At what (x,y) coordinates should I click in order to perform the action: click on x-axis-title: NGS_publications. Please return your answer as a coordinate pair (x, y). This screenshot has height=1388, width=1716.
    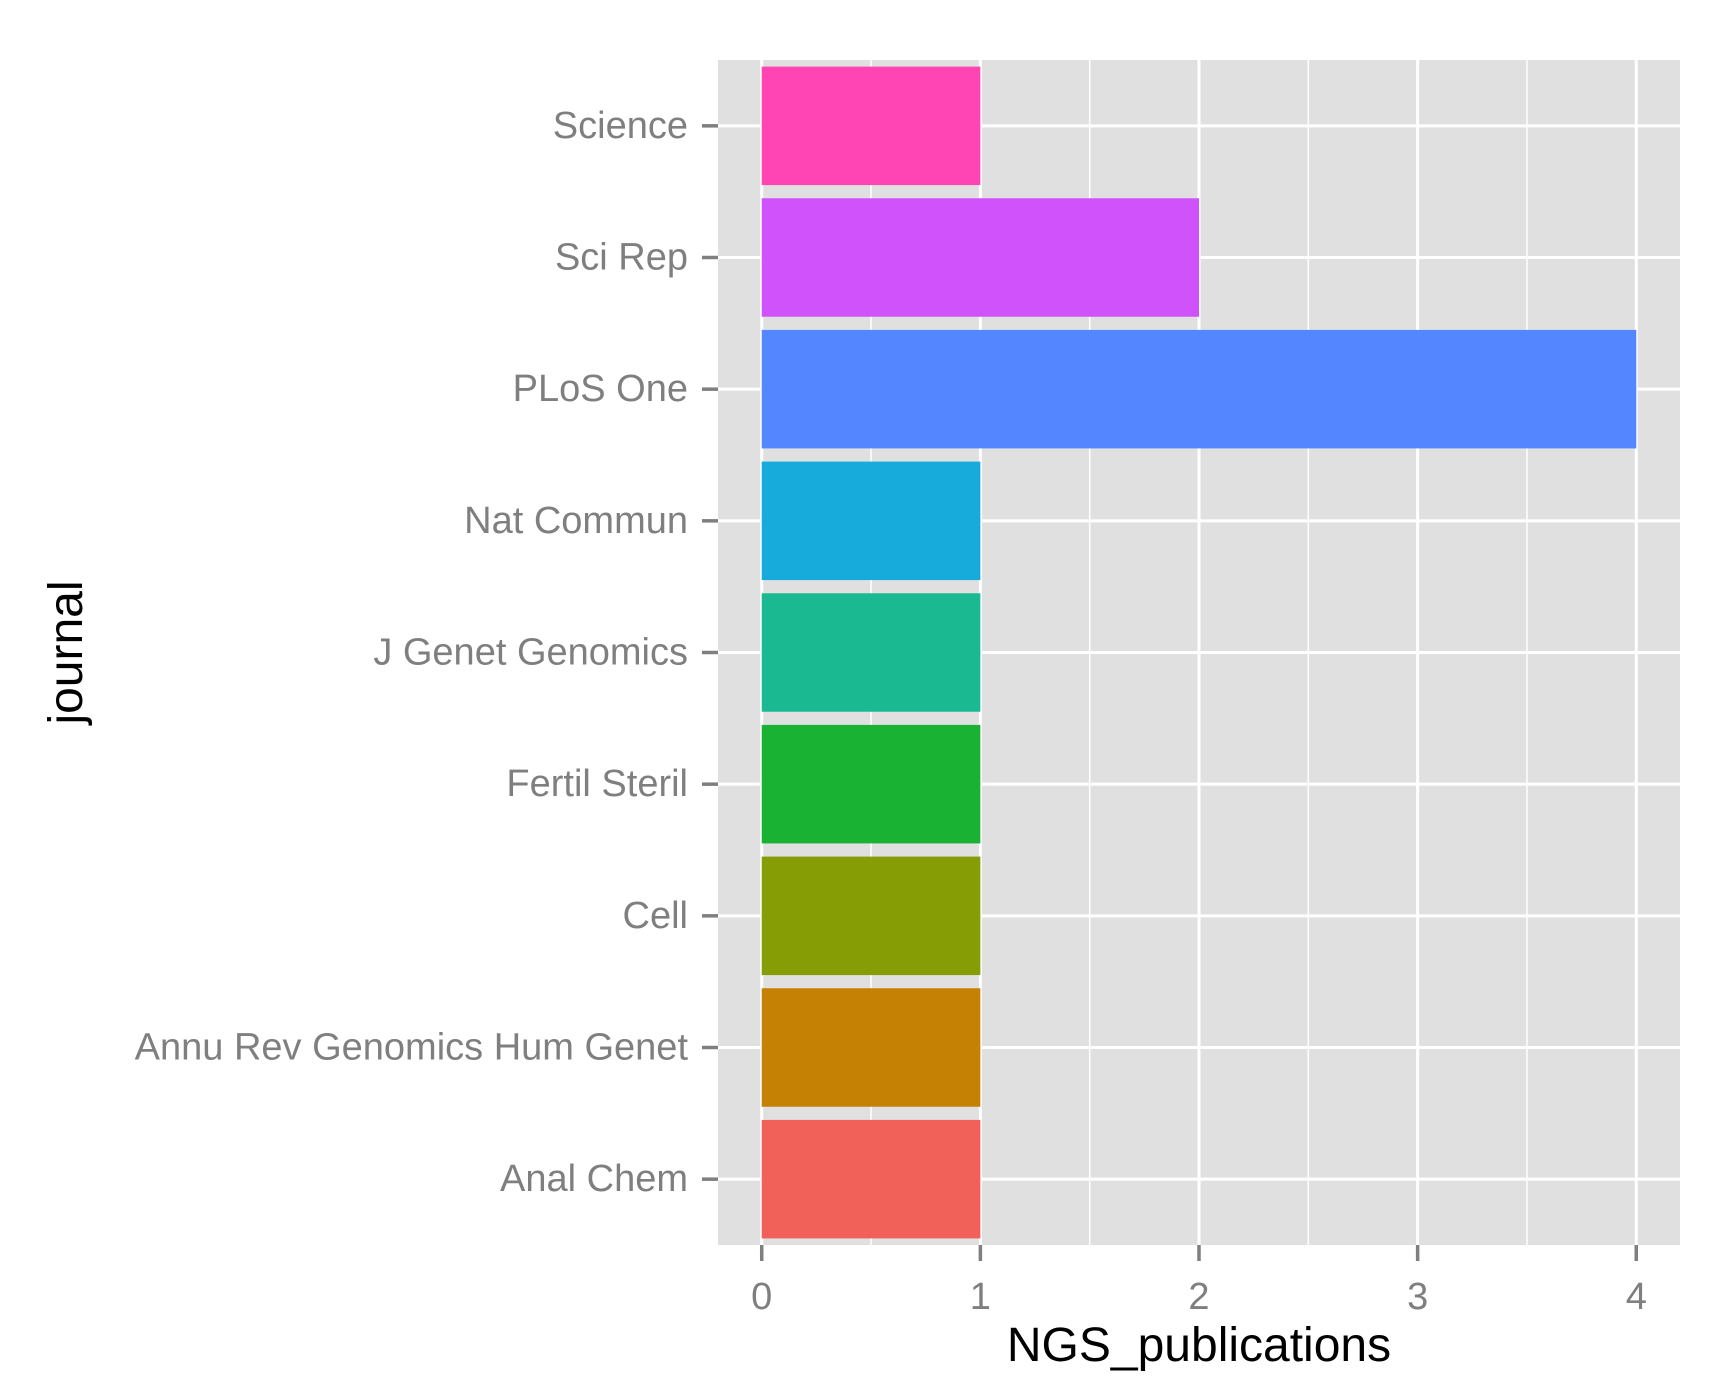
    Looking at the image, I should click on (1199, 1345).